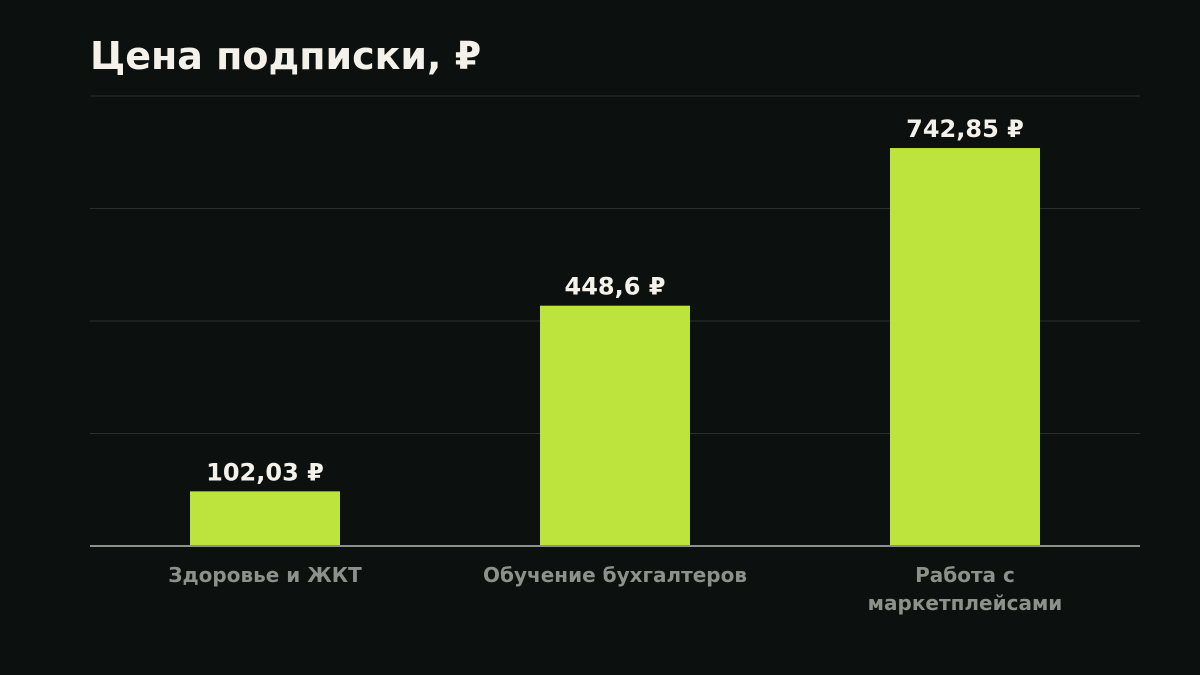 This screenshot has height=675, width=1200. I want to click on category-label-2: Обучение бухгалтеров, so click(615, 575).